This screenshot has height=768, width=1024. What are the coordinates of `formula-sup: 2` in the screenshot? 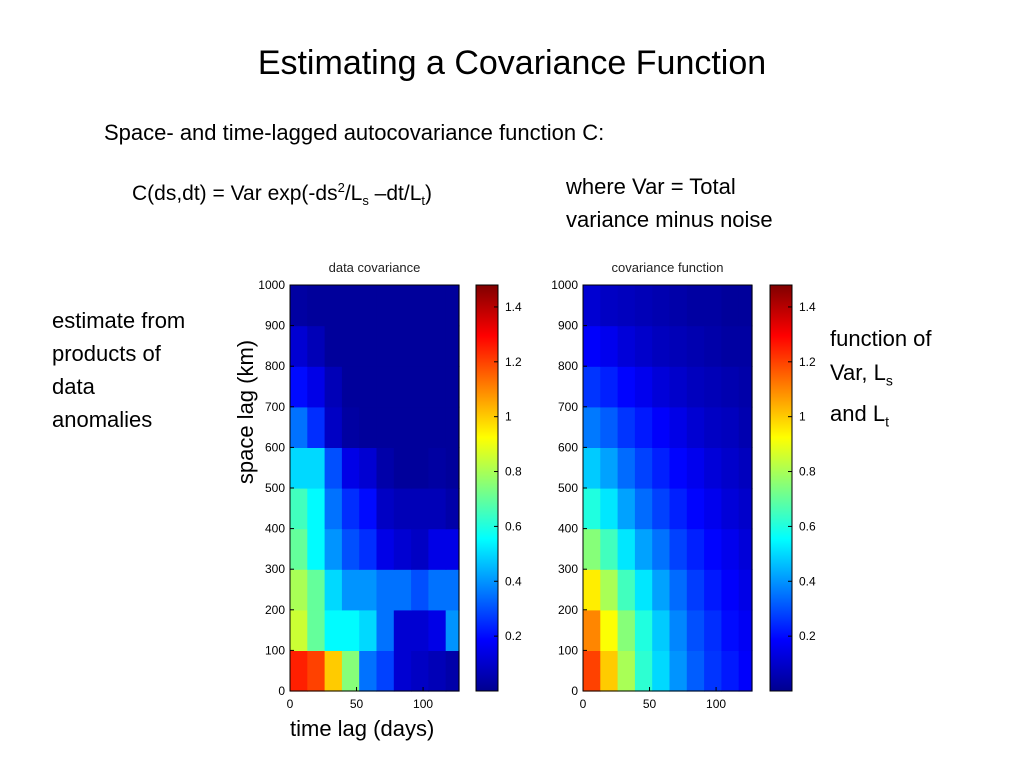 It's located at (341, 187).